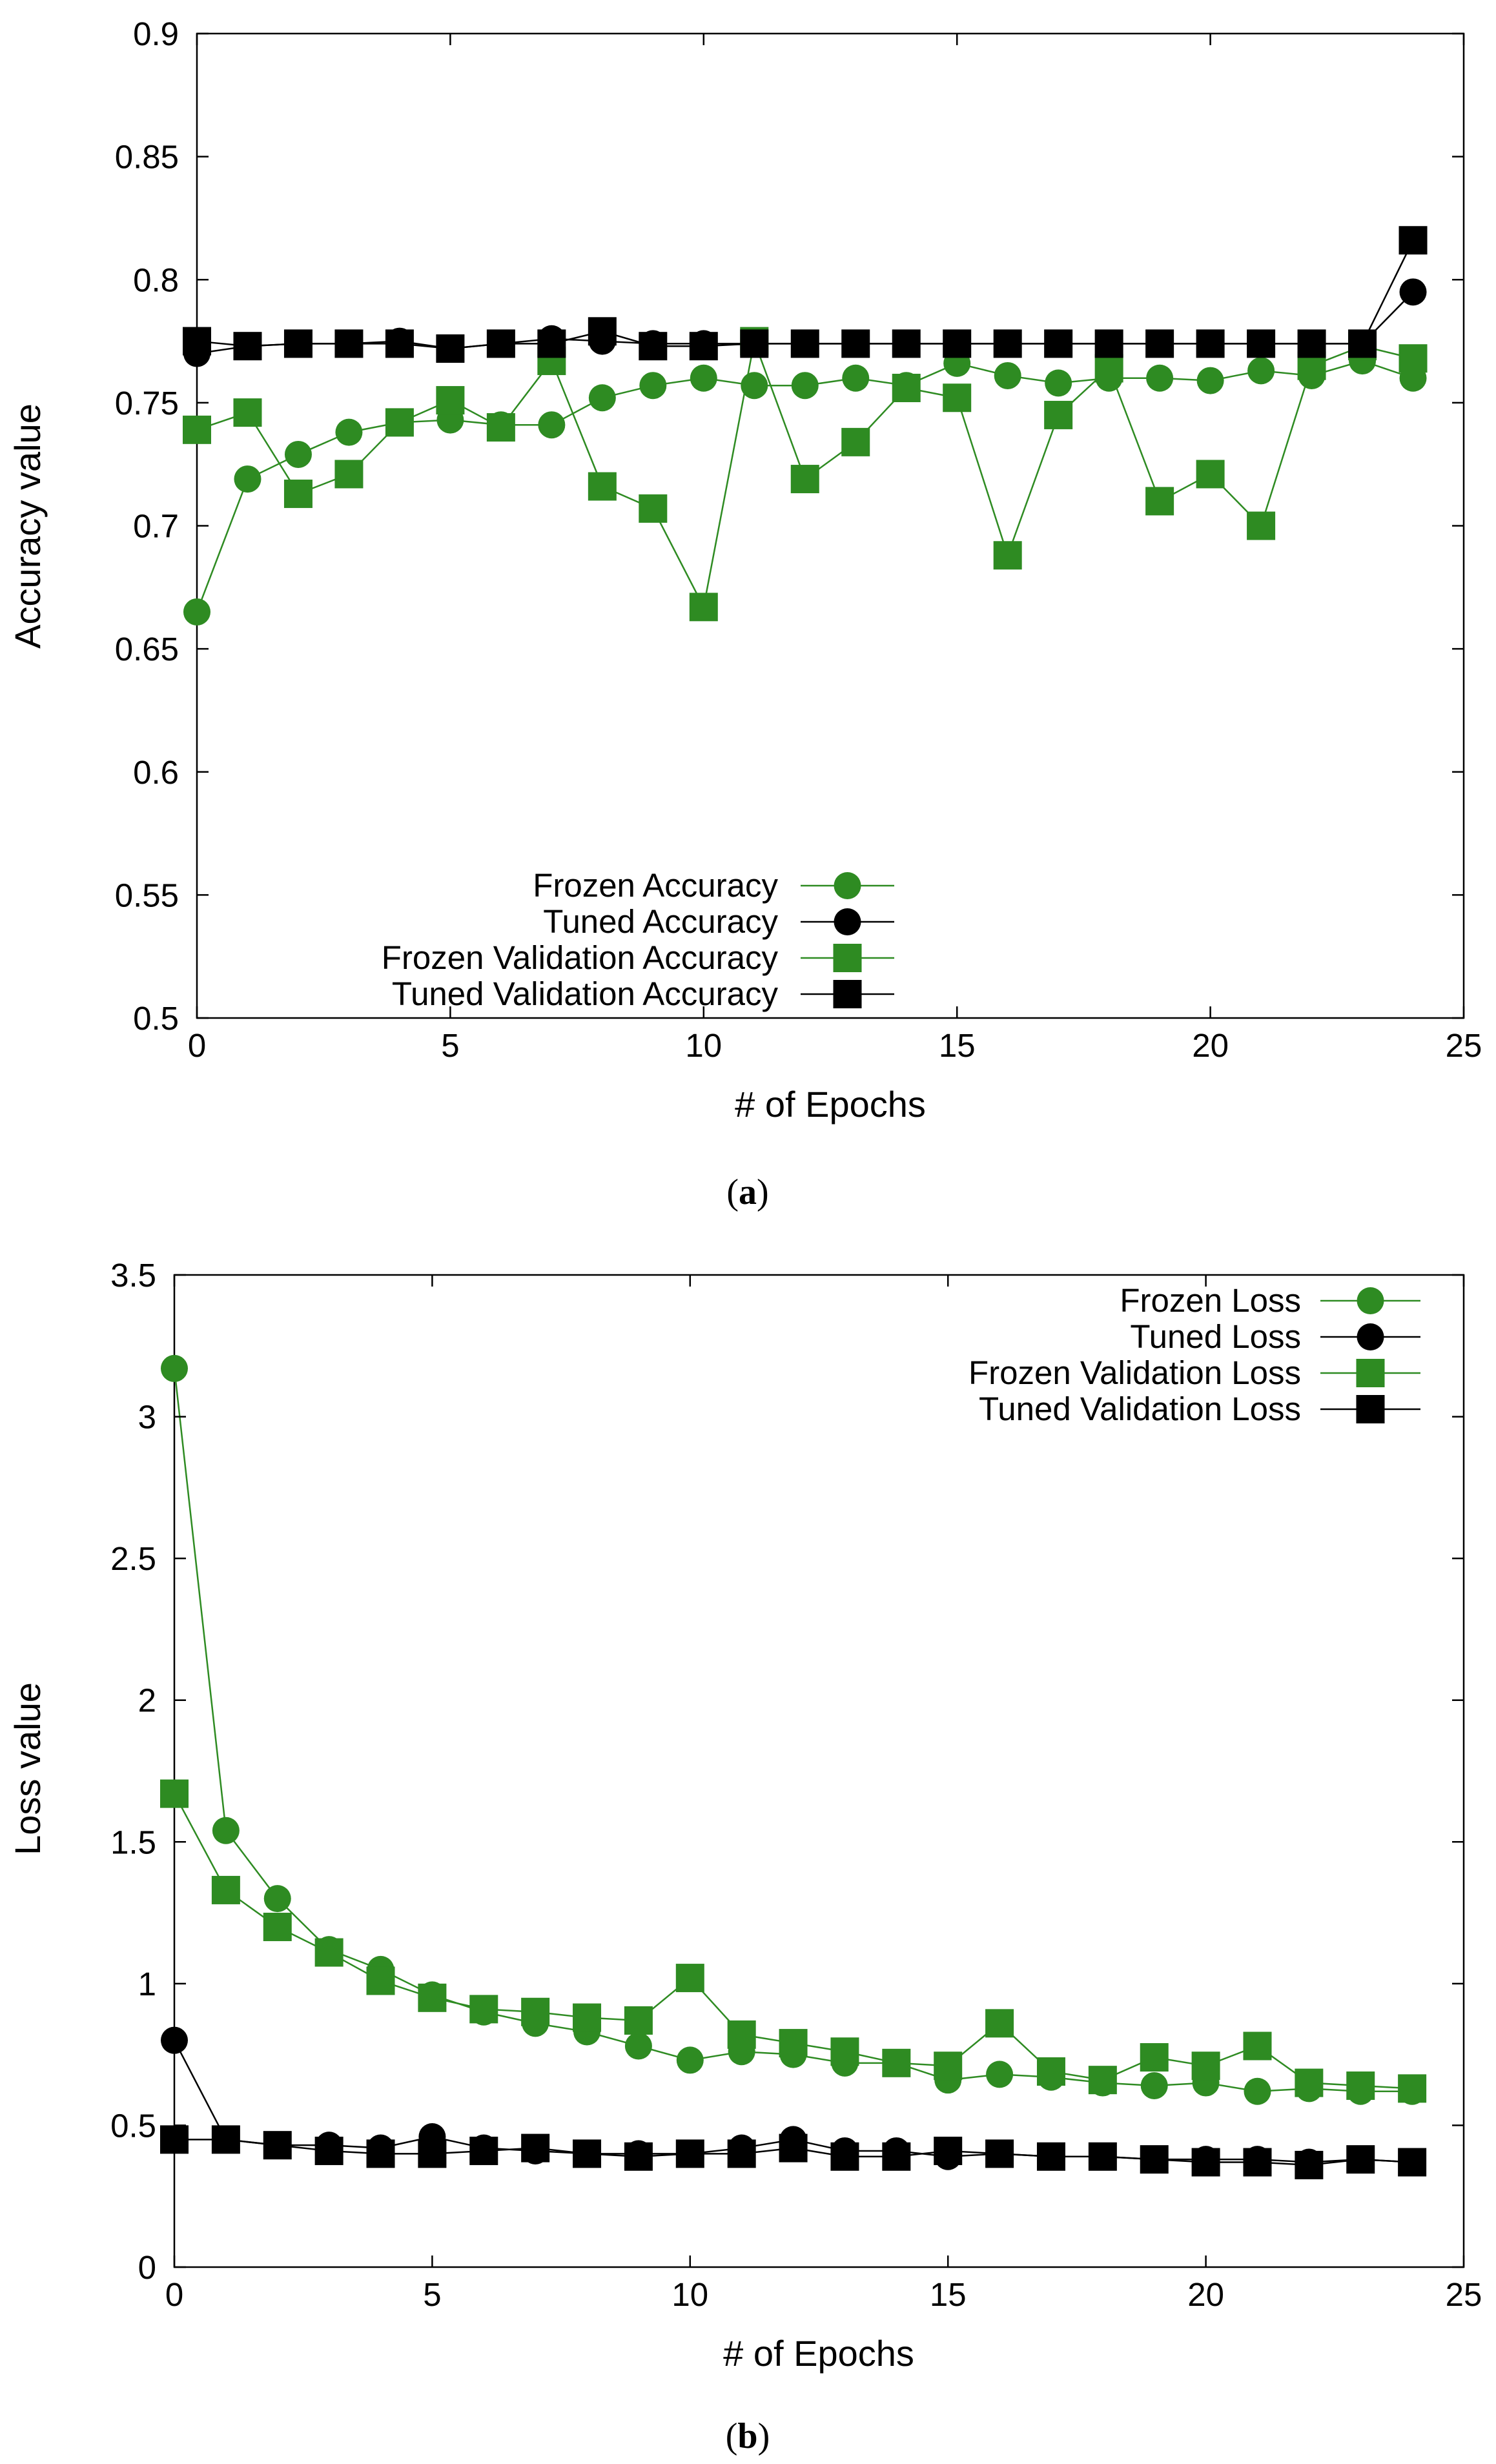  What do you see at coordinates (28, 526) in the screenshot?
I see `accuracy-y-axis-label: Accuracy value` at bounding box center [28, 526].